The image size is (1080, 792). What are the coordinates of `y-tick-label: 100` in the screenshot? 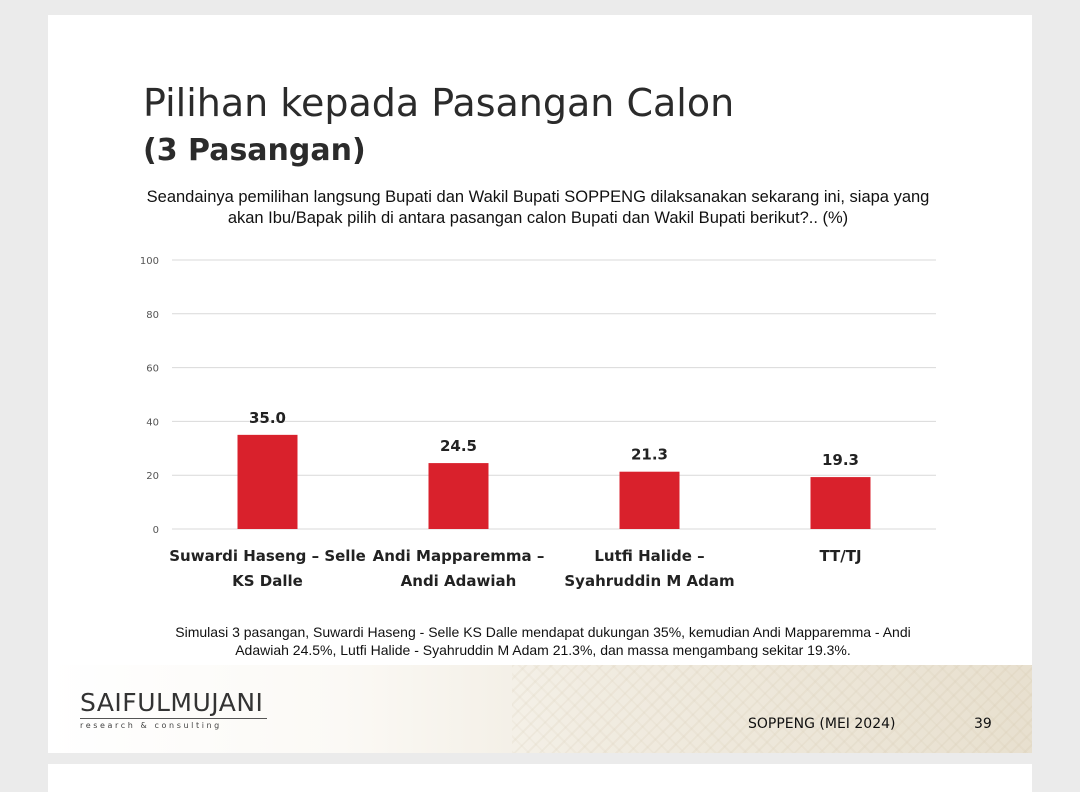 It's located at (149, 261).